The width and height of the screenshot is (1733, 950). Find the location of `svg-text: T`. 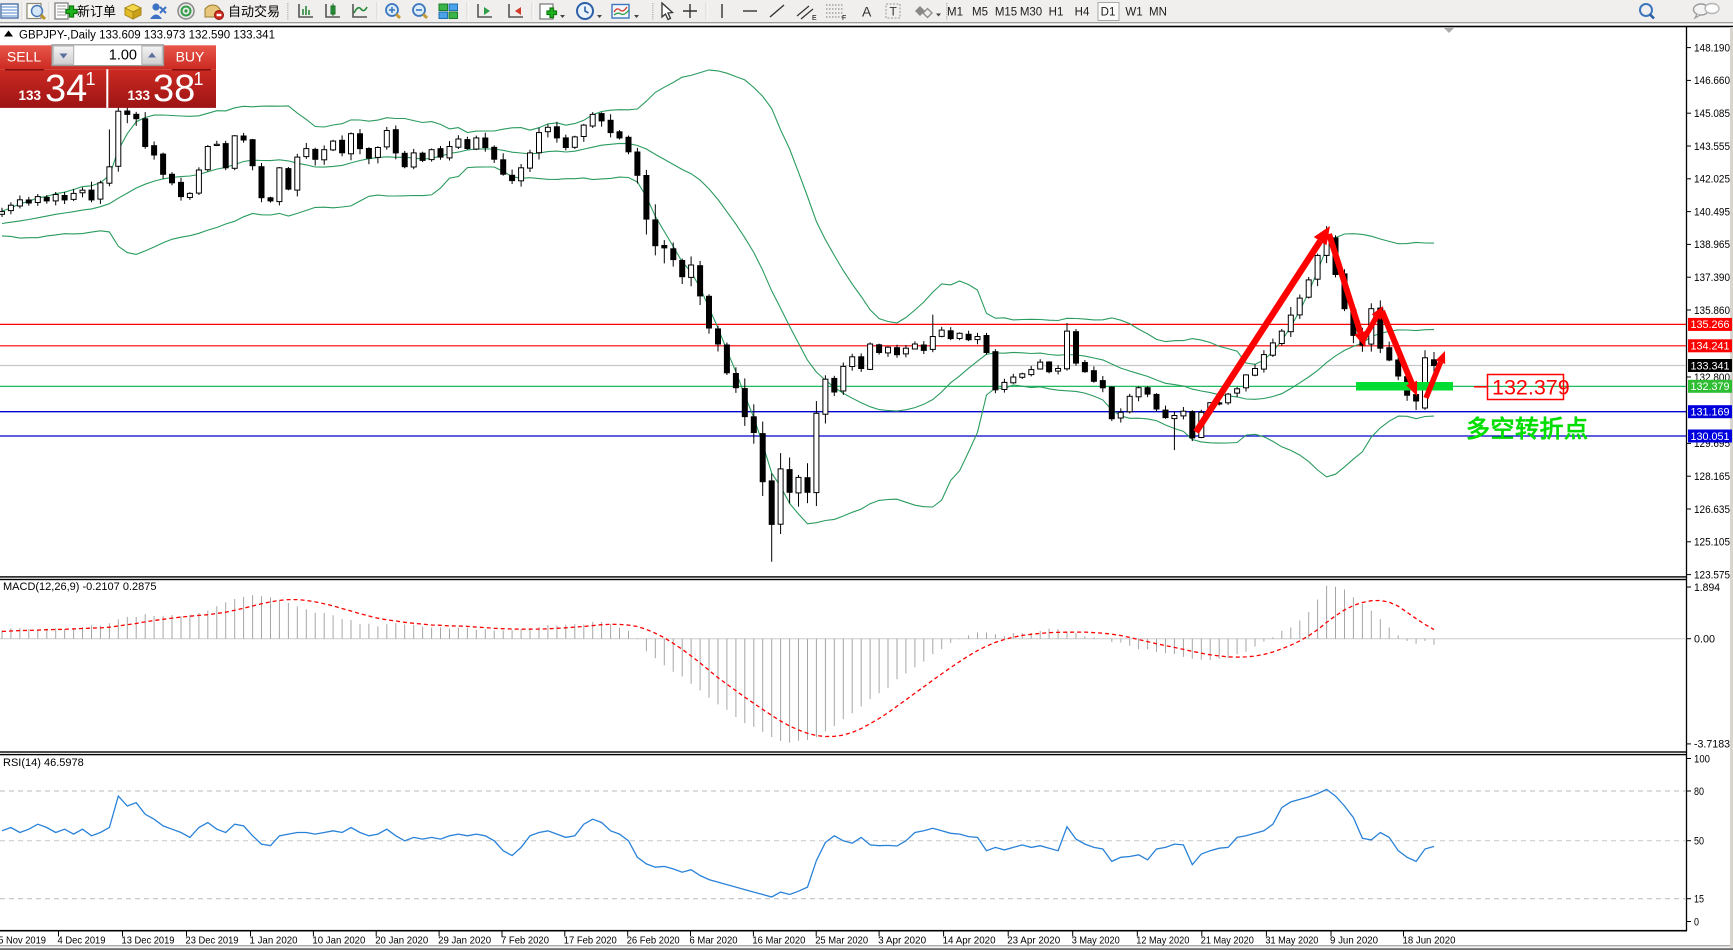

svg-text: T is located at coordinates (894, 12).